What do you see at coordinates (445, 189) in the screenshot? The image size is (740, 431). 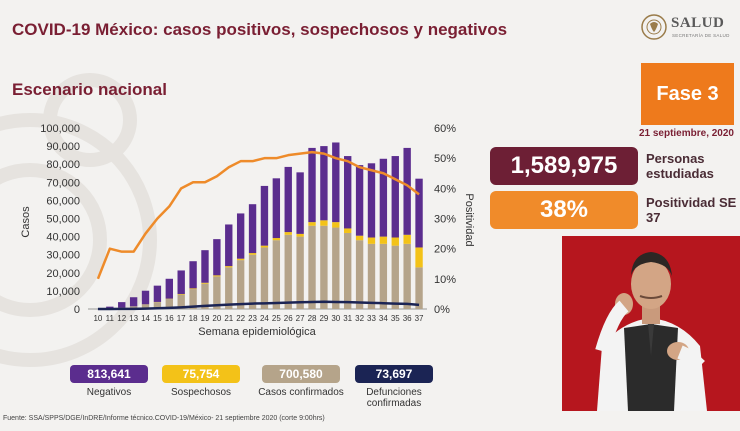 I see `y2-tick-label: 40%` at bounding box center [445, 189].